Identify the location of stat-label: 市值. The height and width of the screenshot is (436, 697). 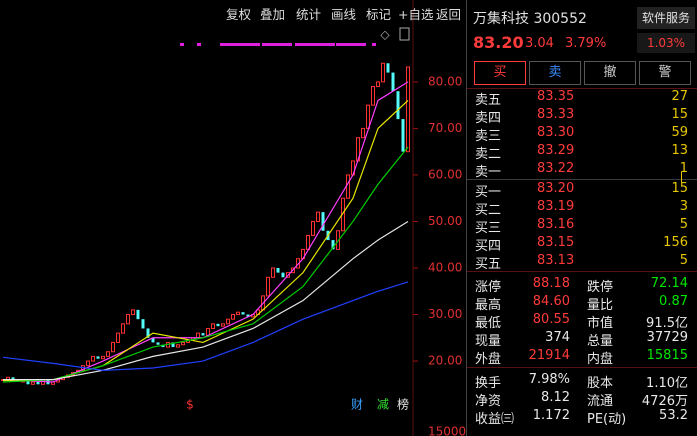
(600, 323).